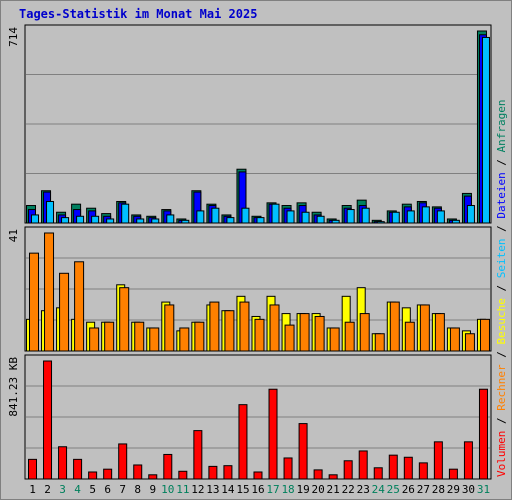  I want to click on x-tick-label: 3, so click(62, 489).